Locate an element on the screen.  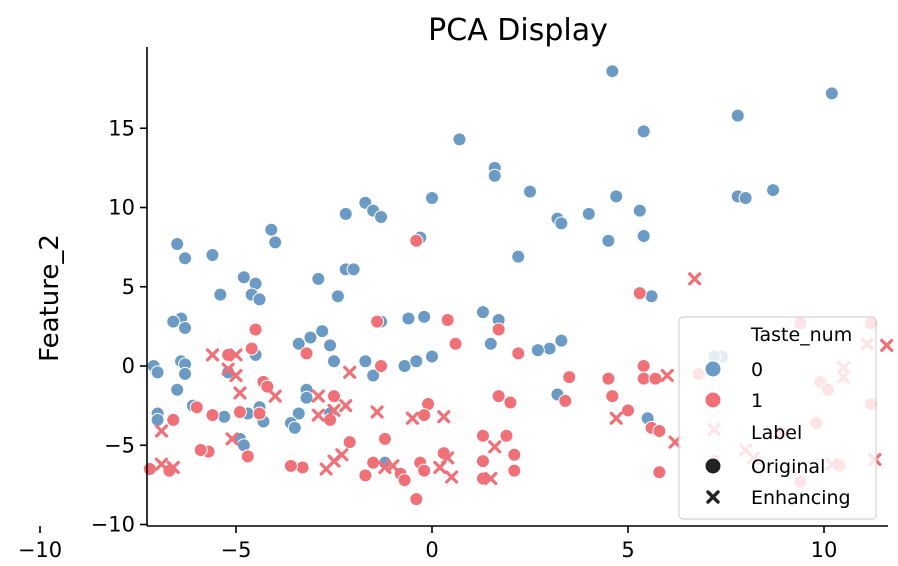
y-tick-label: 0 is located at coordinates (128, 366).